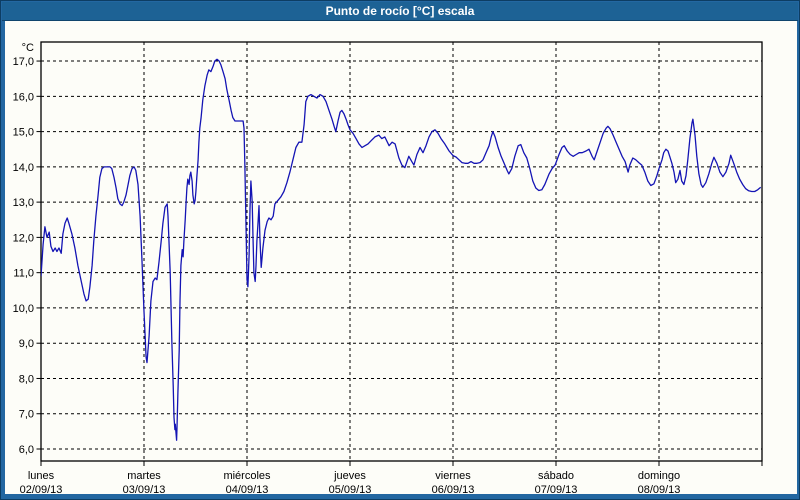  What do you see at coordinates (23, 168) in the screenshot?
I see `y-tick-label: 14,0` at bounding box center [23, 168].